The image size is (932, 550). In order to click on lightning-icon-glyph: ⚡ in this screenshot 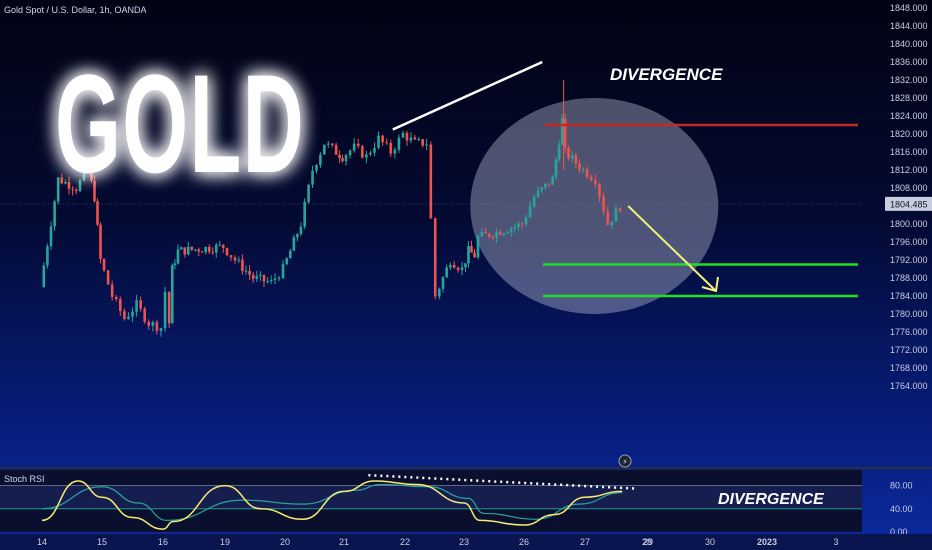, I will do `click(625, 462)`.